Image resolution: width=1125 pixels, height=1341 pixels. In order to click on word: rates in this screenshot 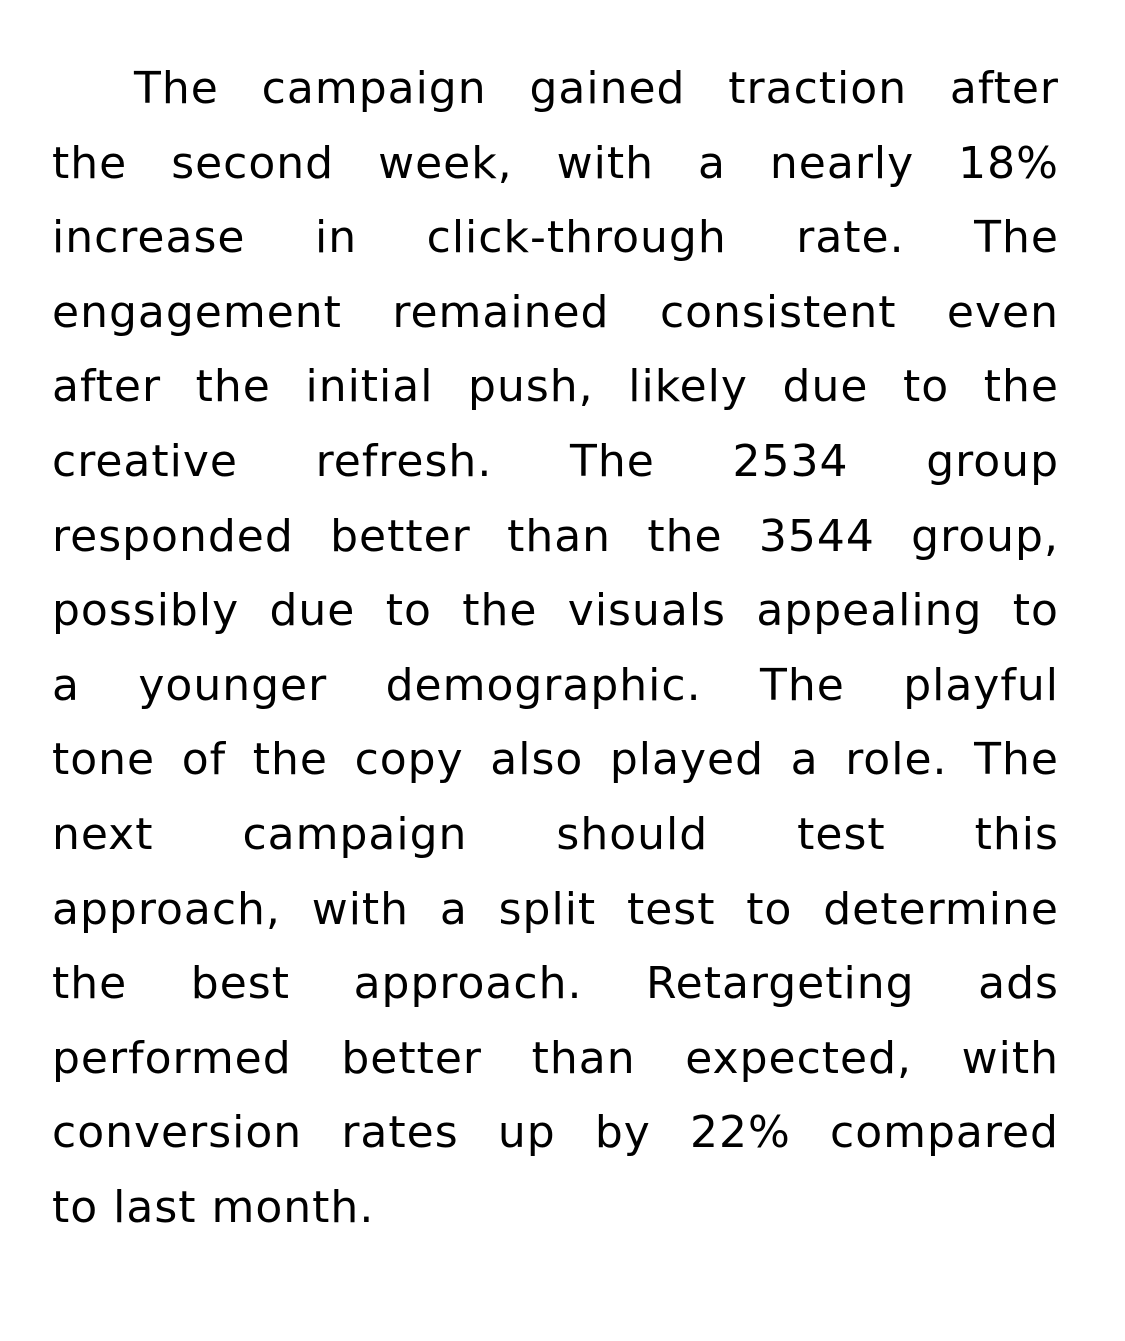, I will do `click(400, 1133)`.